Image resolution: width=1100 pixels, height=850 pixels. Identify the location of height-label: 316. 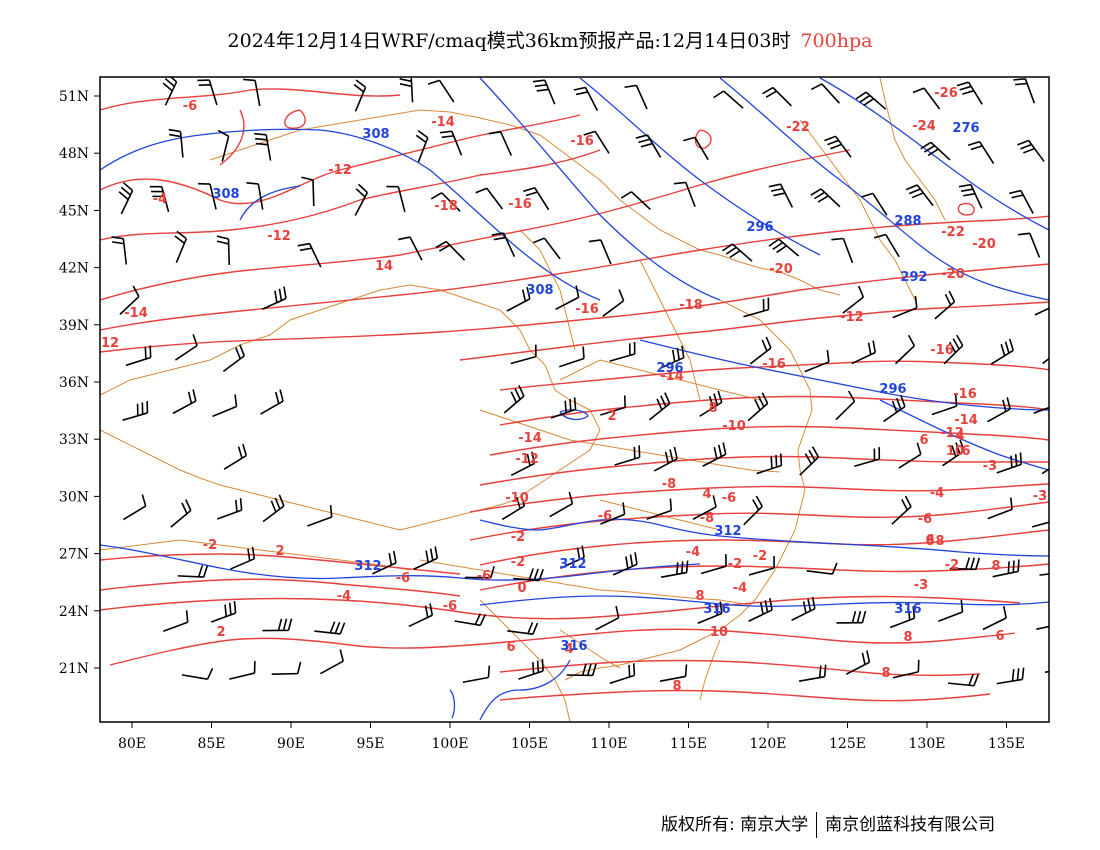
(907, 609).